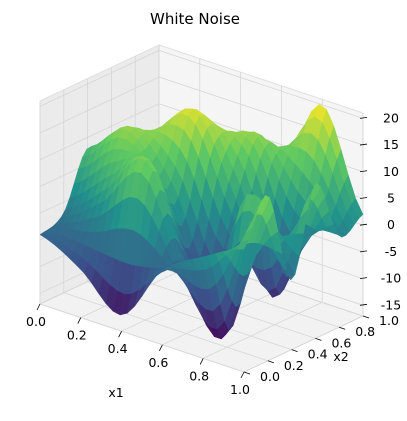 The width and height of the screenshot is (407, 421). What do you see at coordinates (391, 224) in the screenshot?
I see `z-tick-label: 0` at bounding box center [391, 224].